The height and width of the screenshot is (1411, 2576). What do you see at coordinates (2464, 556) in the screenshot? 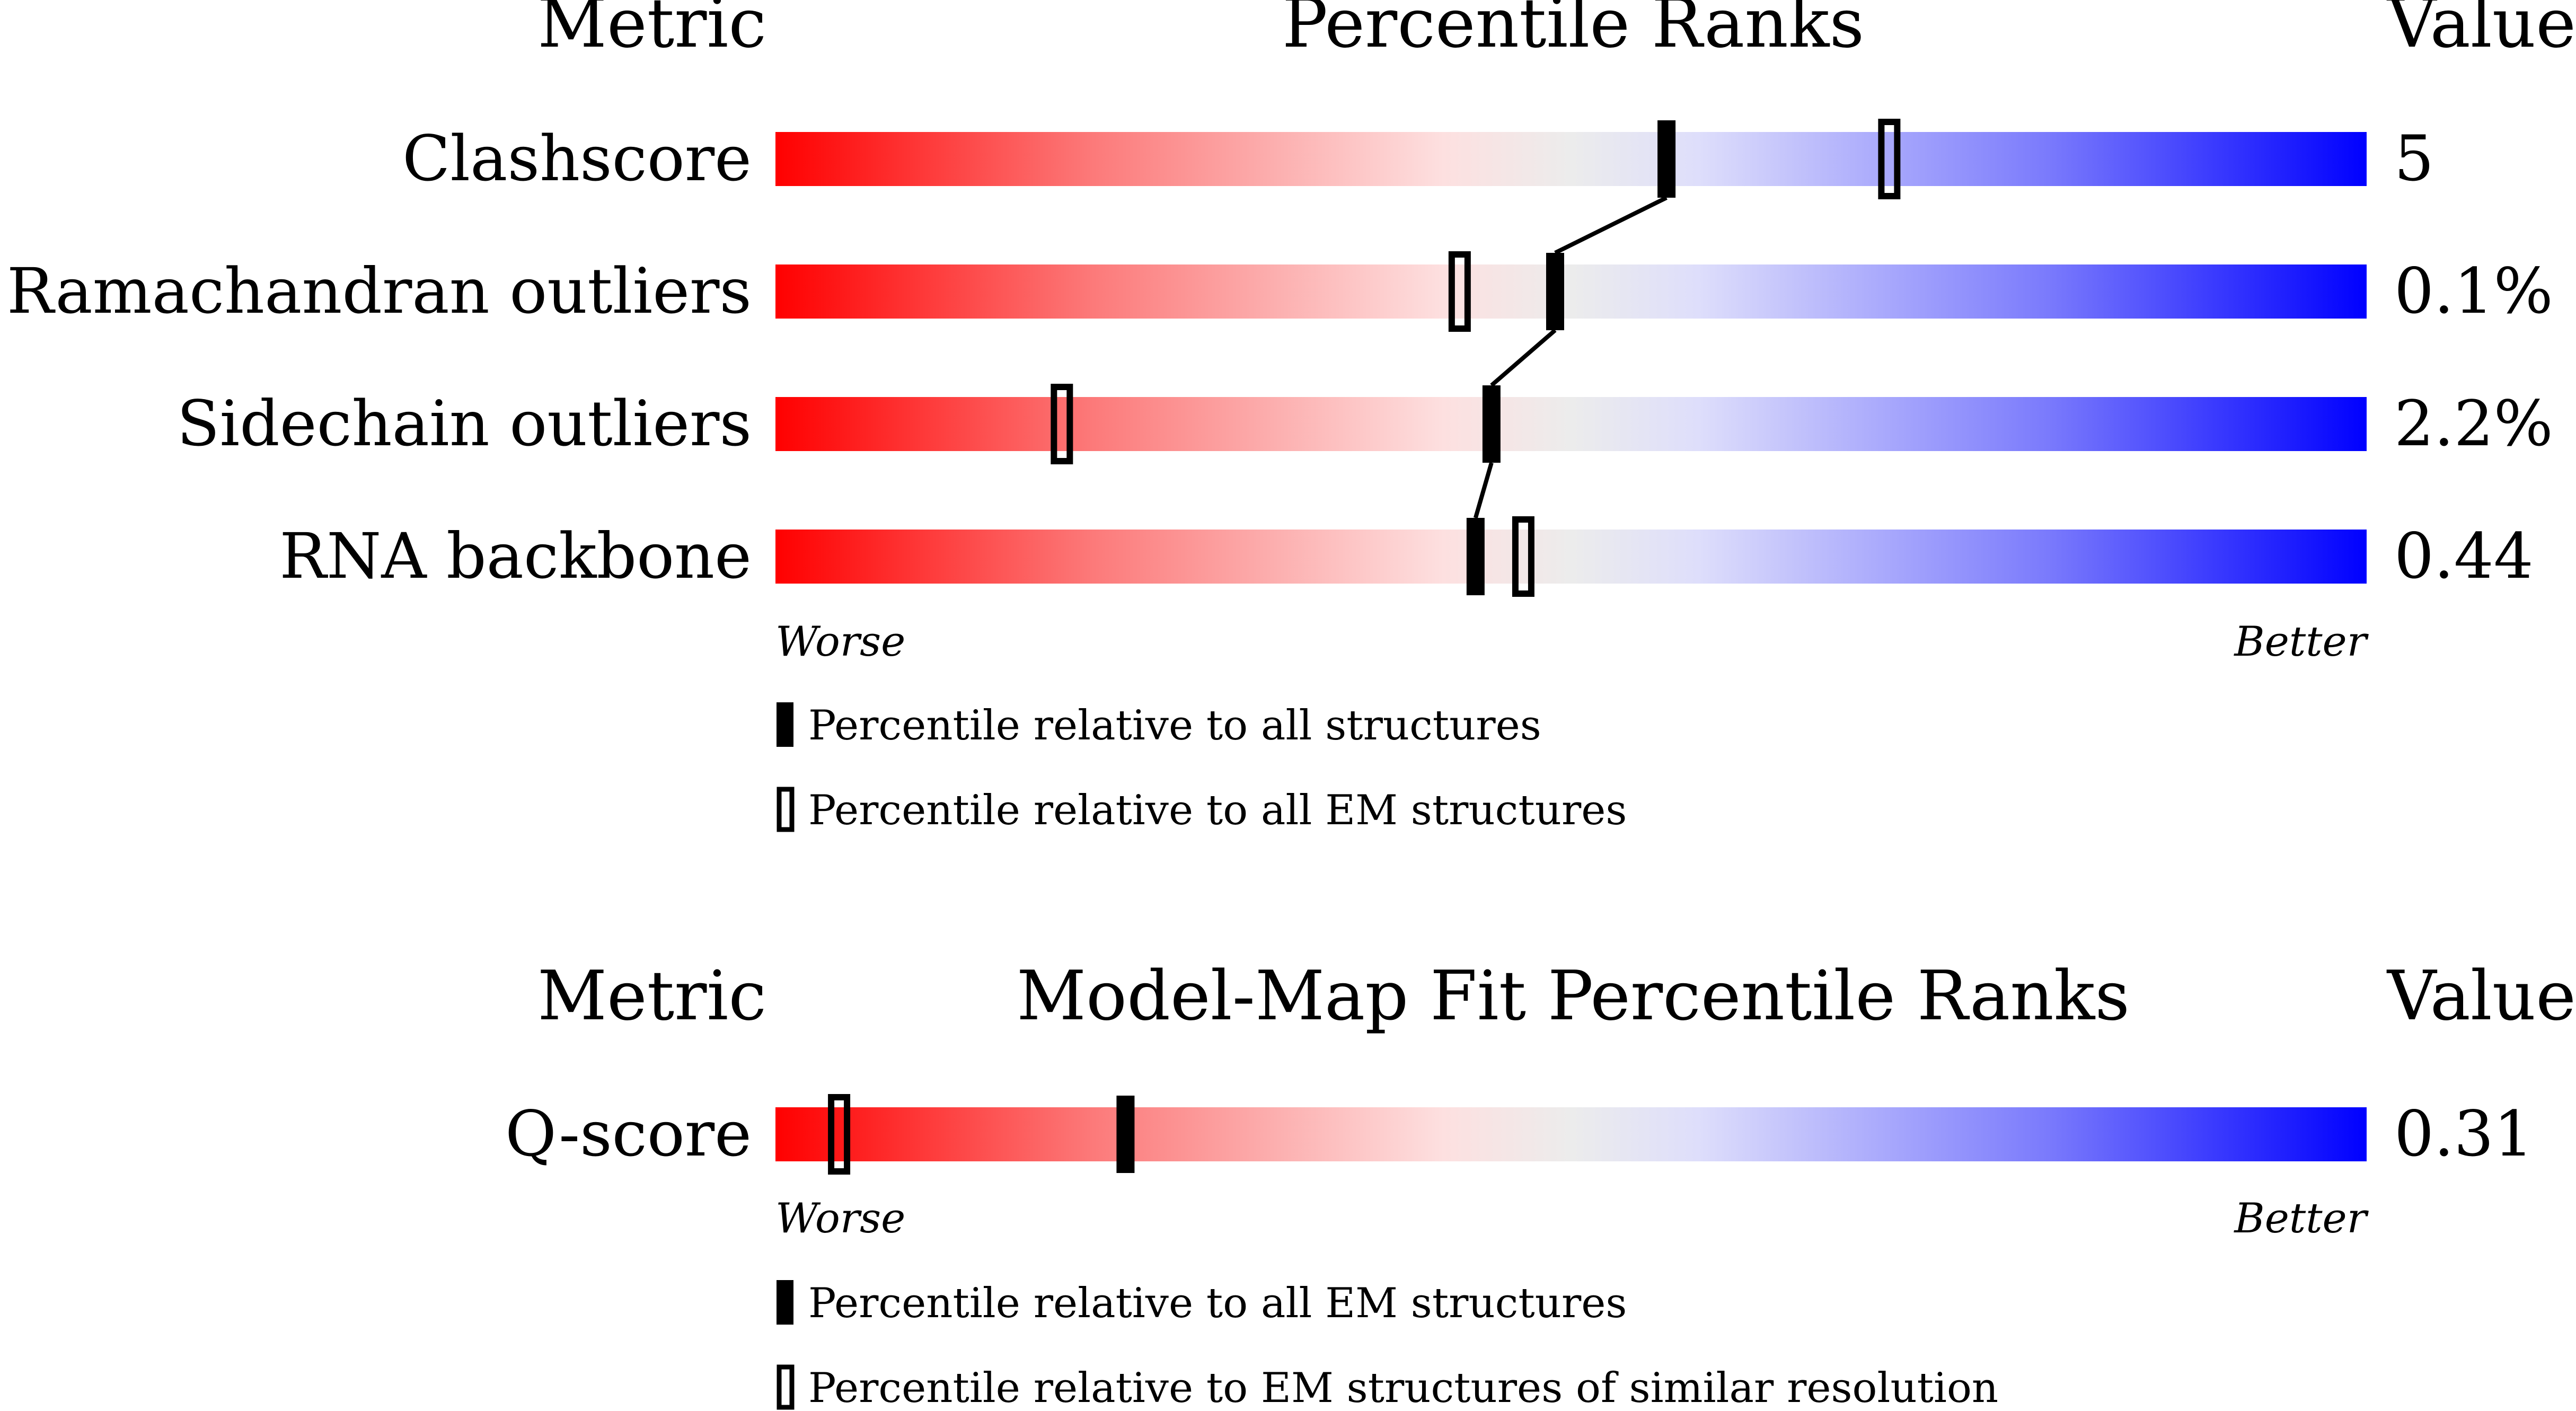
I see `metric-value: 0.44` at bounding box center [2464, 556].